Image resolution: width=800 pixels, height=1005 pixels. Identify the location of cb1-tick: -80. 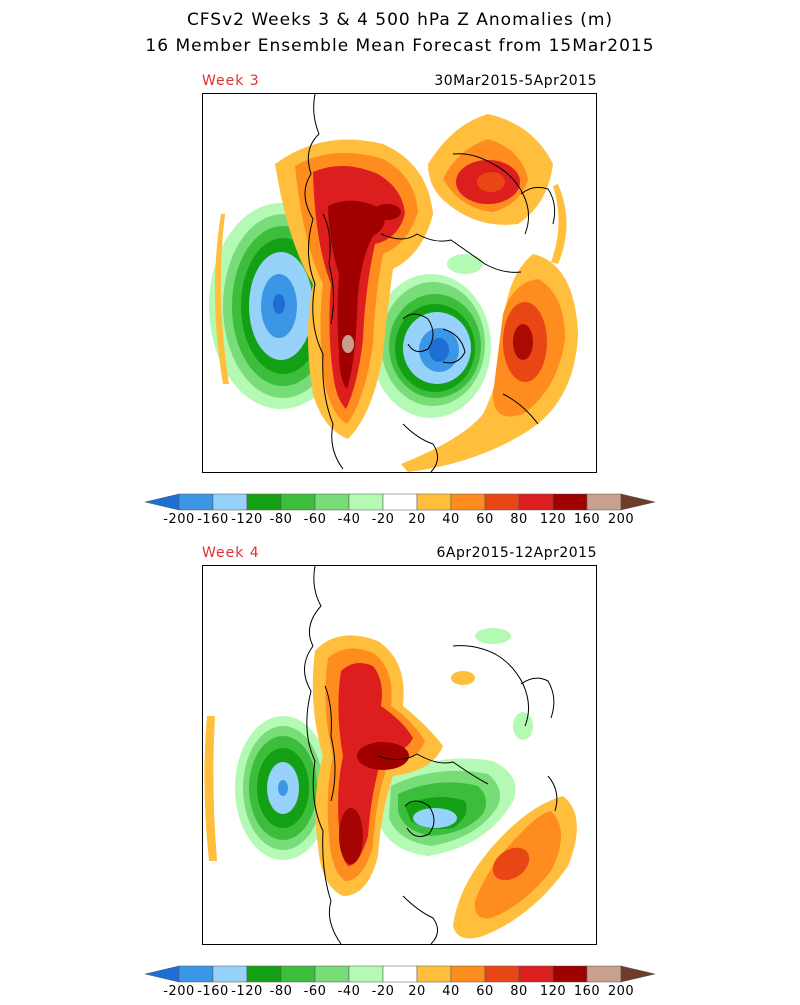
(281, 519).